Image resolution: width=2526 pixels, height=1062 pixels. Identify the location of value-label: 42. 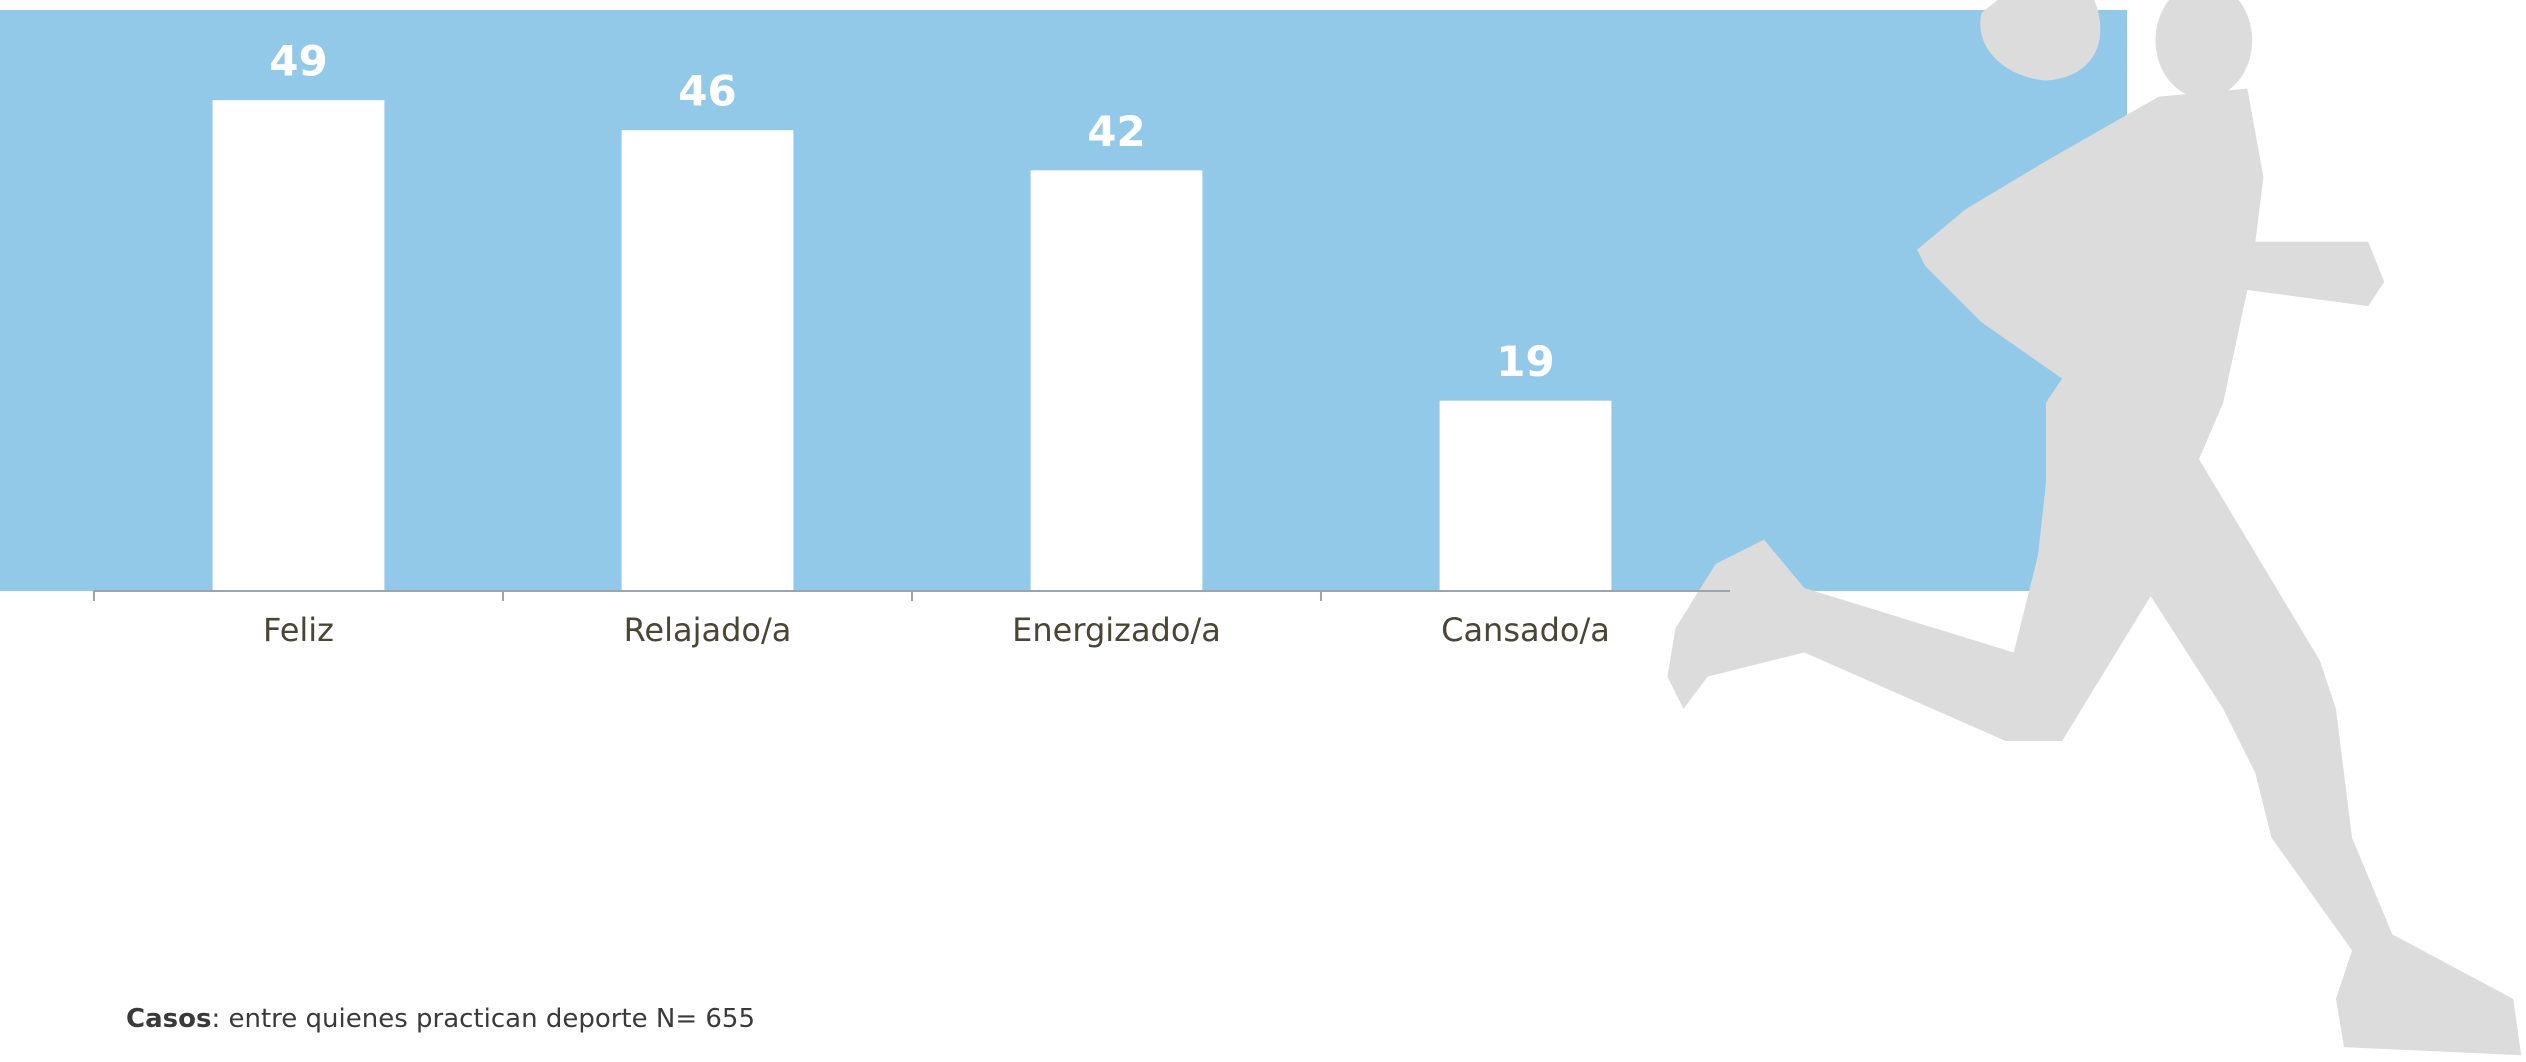
(1116, 131).